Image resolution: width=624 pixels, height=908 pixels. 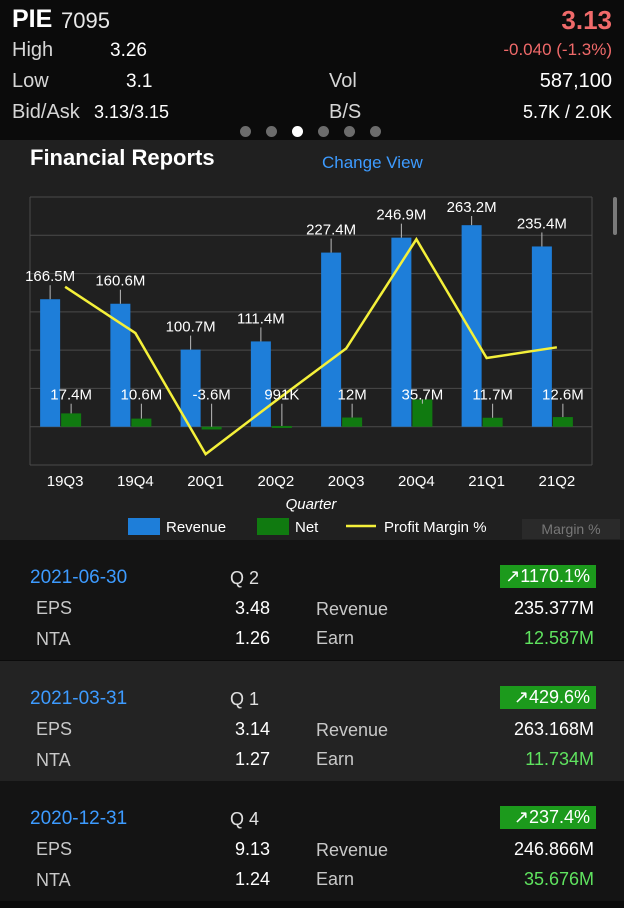 What do you see at coordinates (416, 481) in the screenshot?
I see `x-tick-label: 20Q4` at bounding box center [416, 481].